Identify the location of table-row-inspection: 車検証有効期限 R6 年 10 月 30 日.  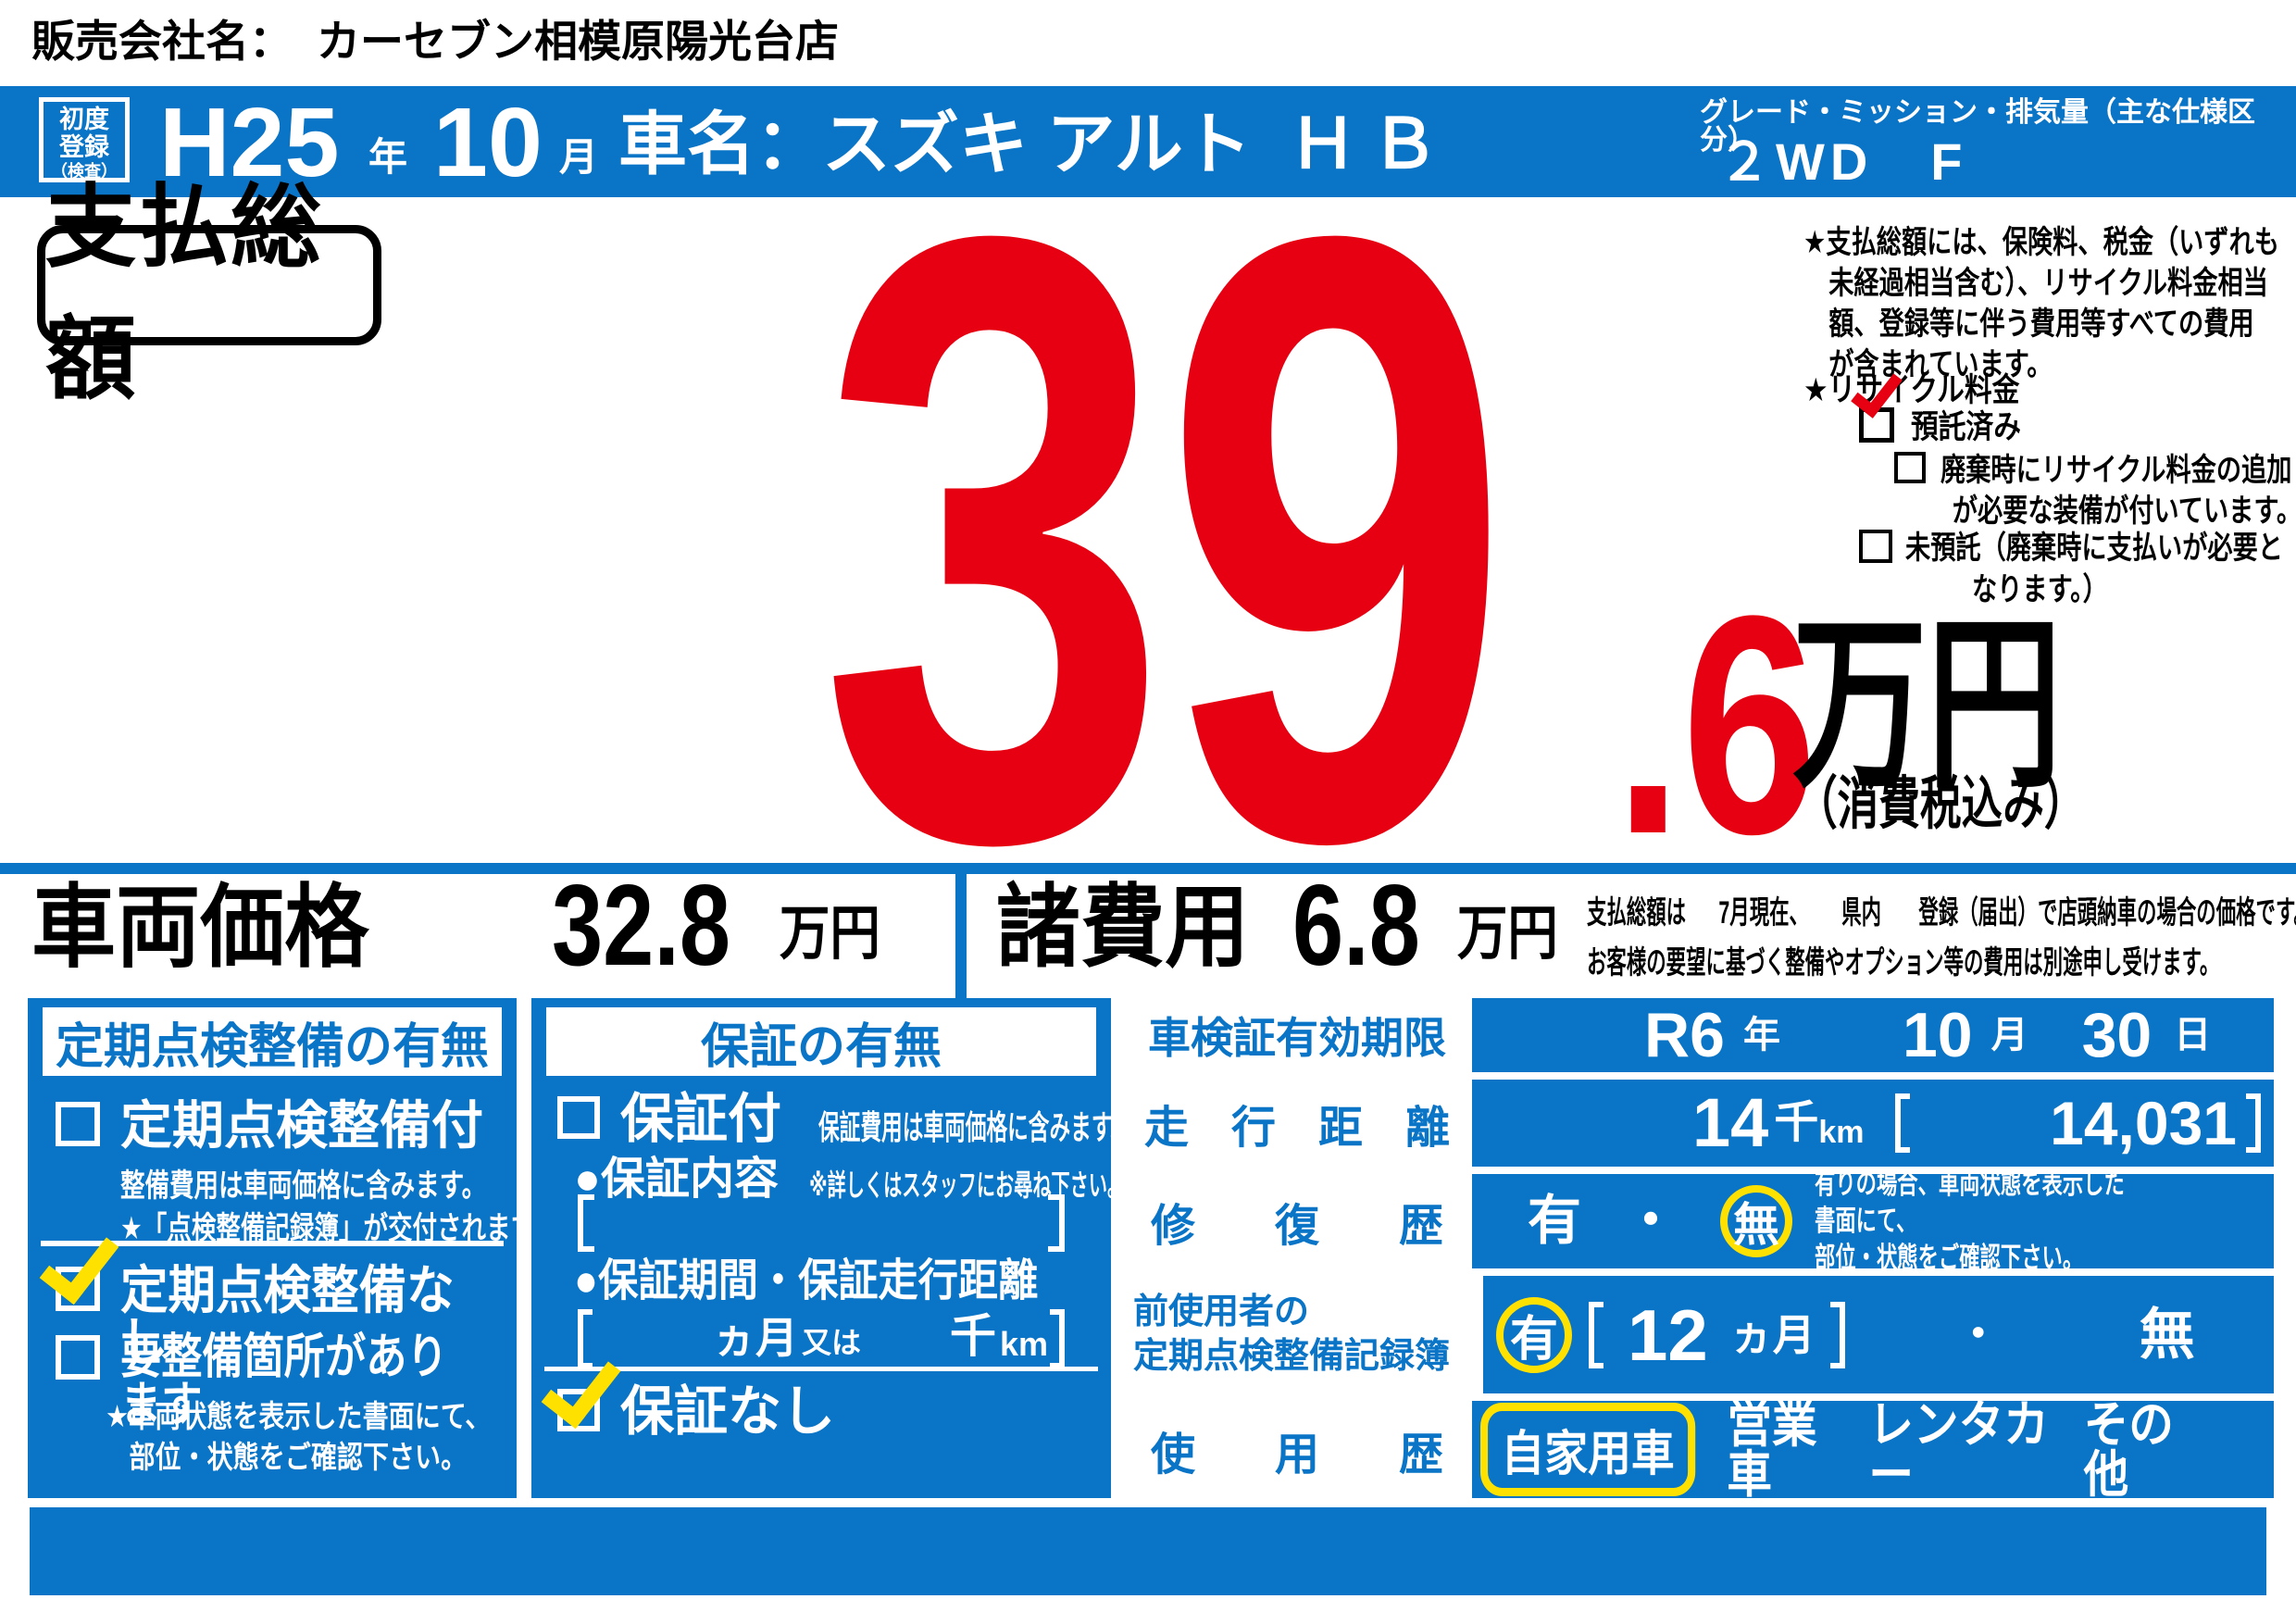
(1698, 1035).